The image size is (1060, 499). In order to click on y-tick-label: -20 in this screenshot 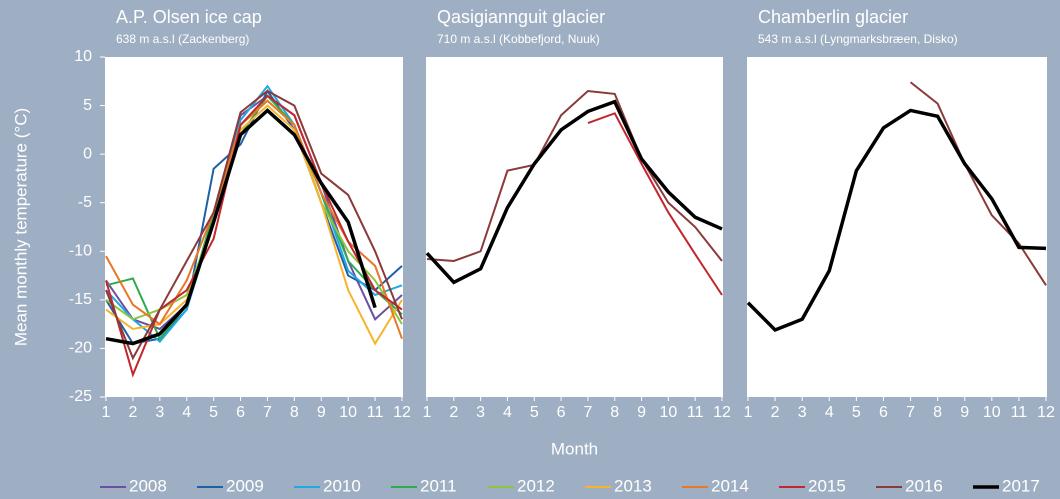, I will do `click(80, 348)`.